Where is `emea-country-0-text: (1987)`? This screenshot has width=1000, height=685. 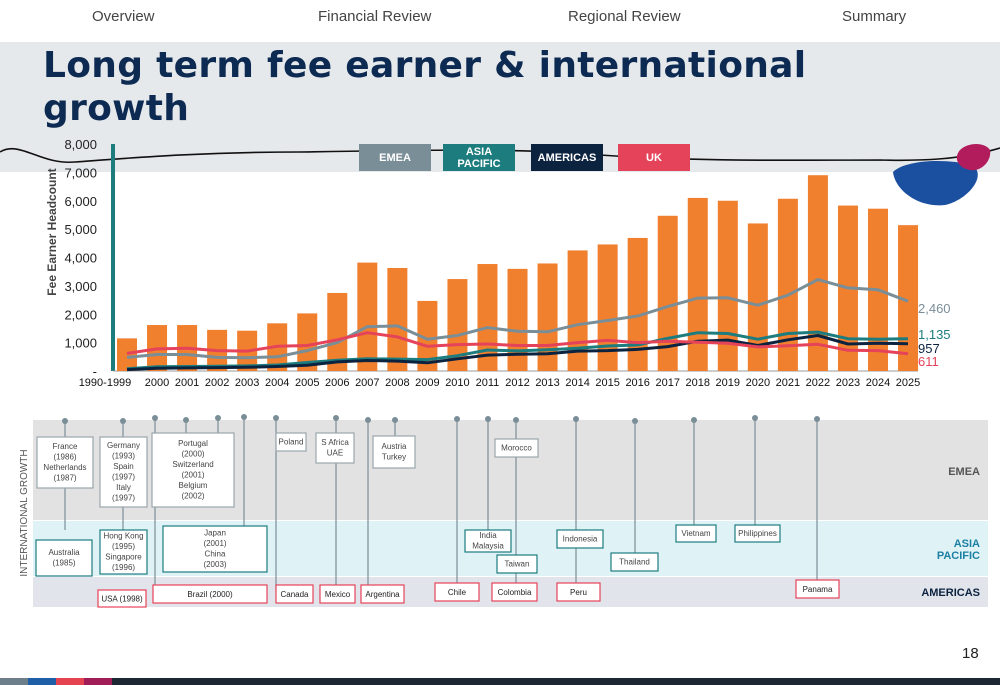 emea-country-0-text: (1987) is located at coordinates (64, 478).